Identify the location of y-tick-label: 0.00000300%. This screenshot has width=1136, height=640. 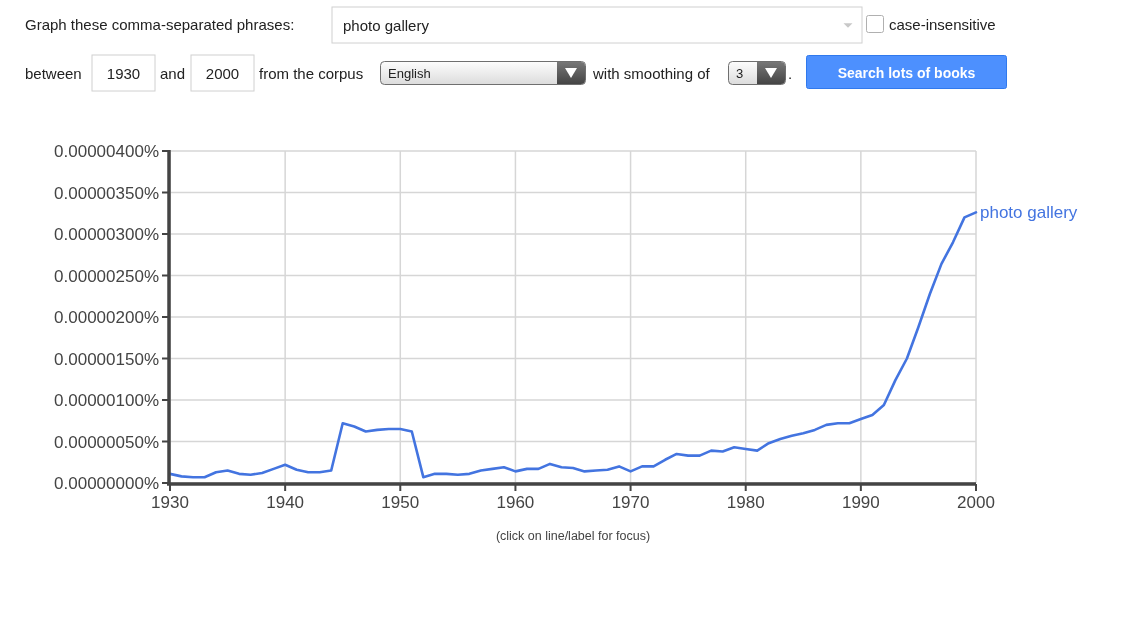
(106, 235).